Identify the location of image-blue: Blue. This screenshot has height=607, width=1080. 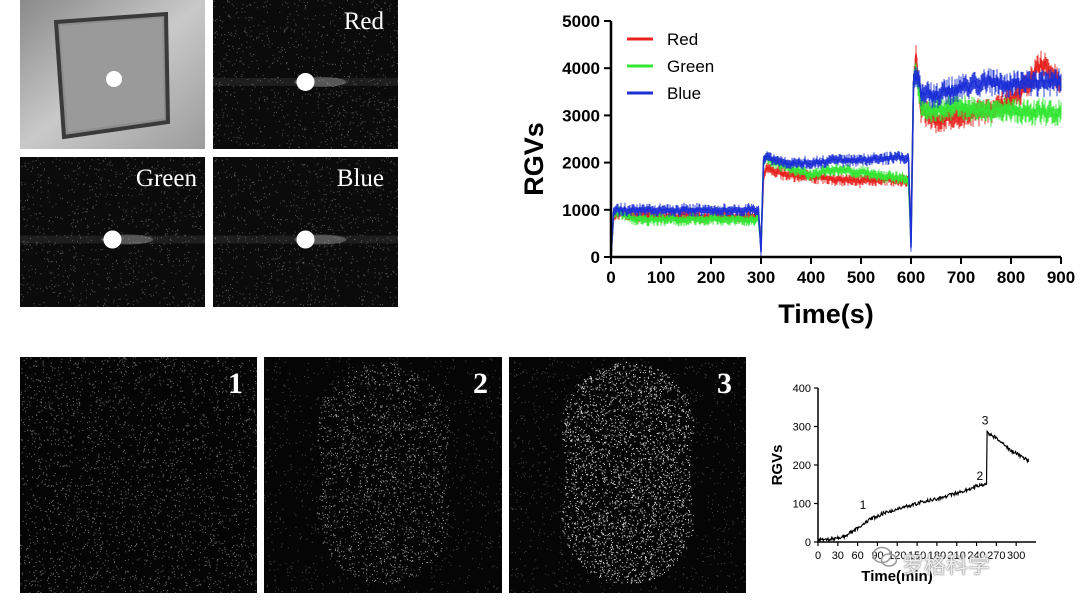
(305, 232).